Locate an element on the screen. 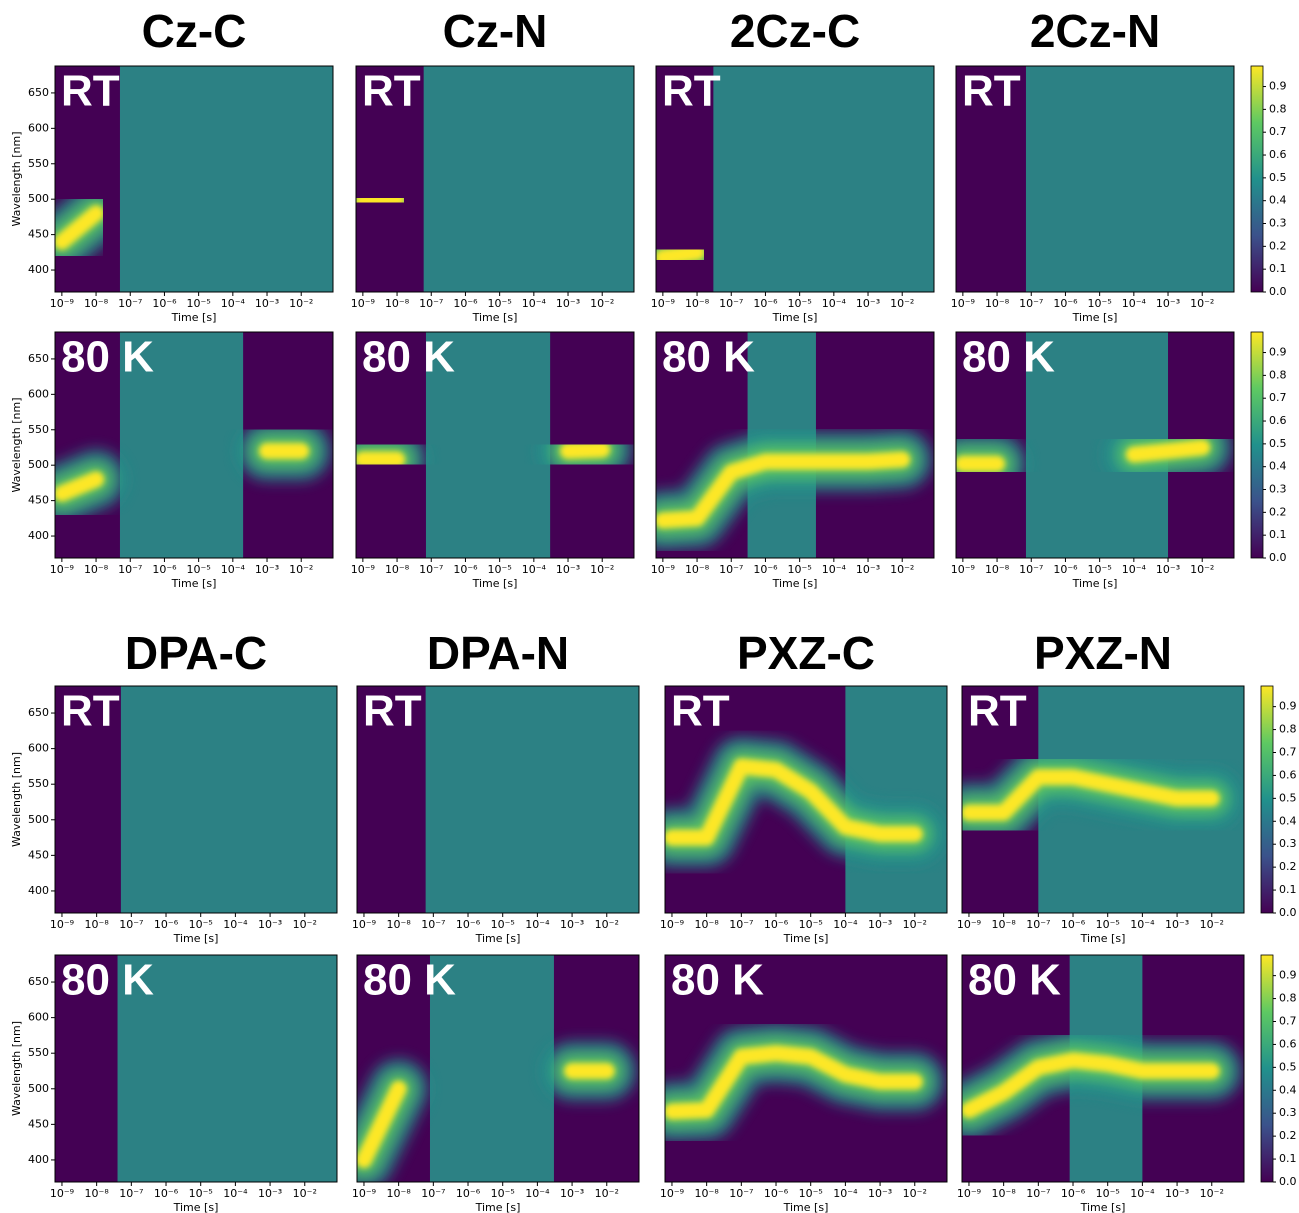  panel-title: 2Cz-N is located at coordinates (1095, 31).